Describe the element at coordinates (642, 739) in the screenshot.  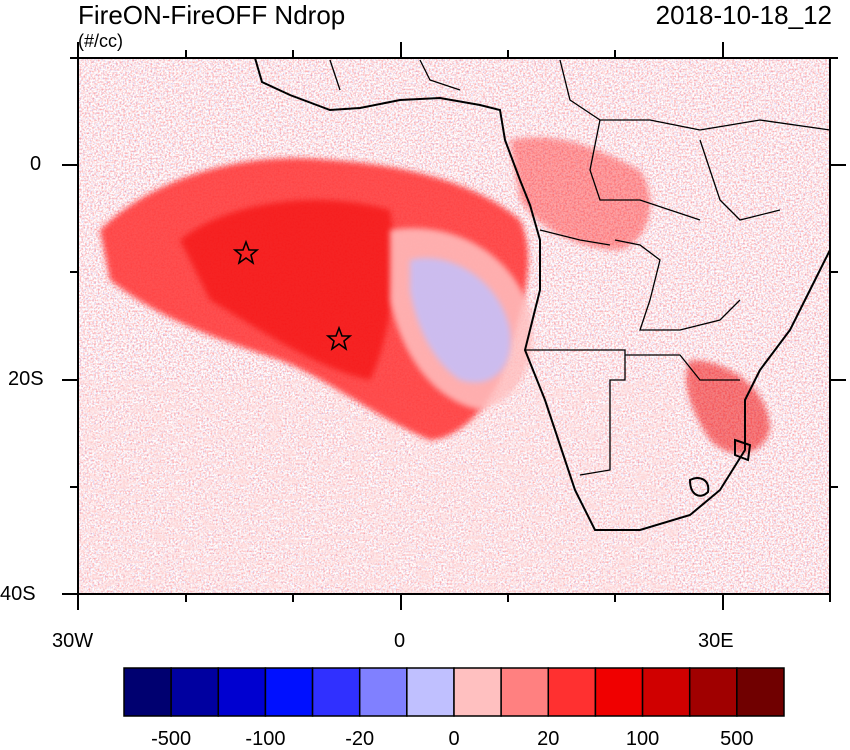
I see `colorbar-label: 100` at that location.